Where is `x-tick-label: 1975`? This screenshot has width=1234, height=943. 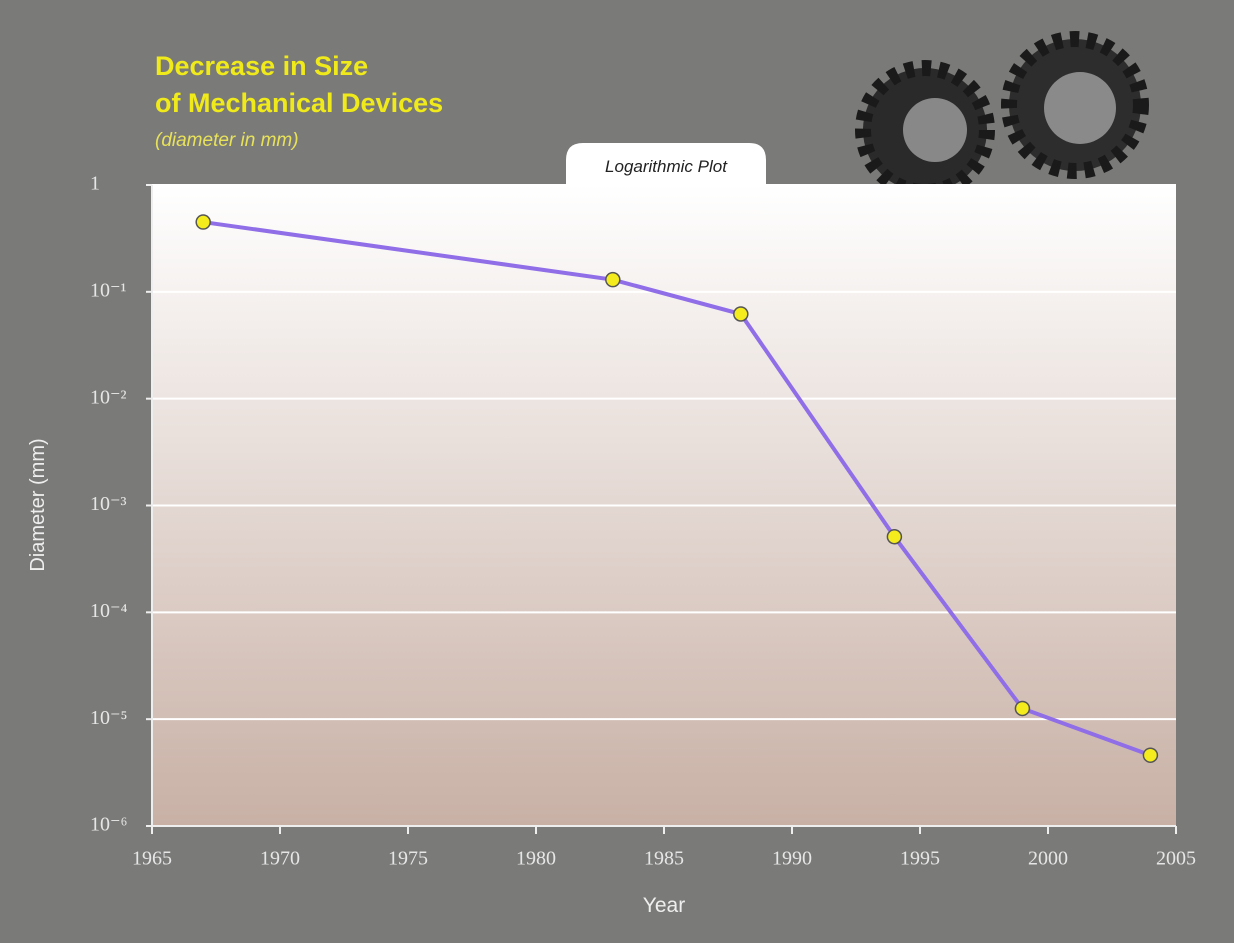
x-tick-label: 1975 is located at coordinates (408, 859).